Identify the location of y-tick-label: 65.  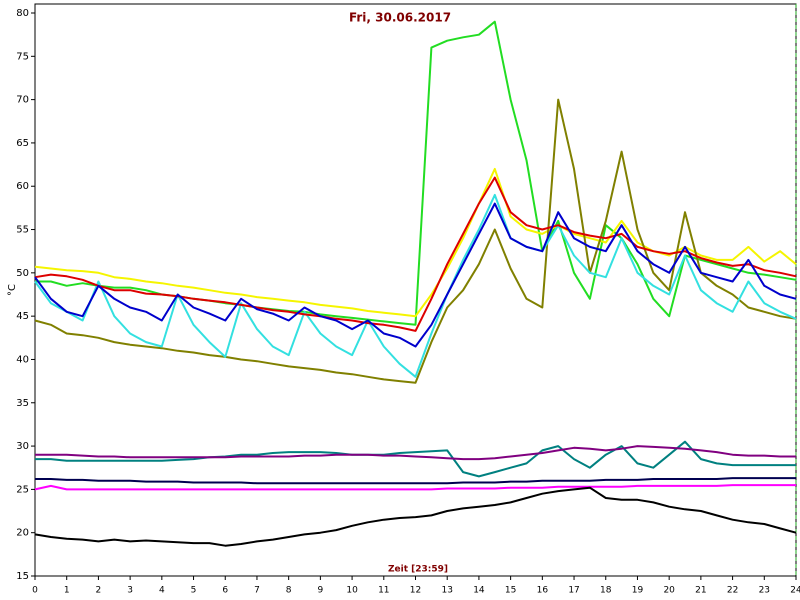
(22, 143).